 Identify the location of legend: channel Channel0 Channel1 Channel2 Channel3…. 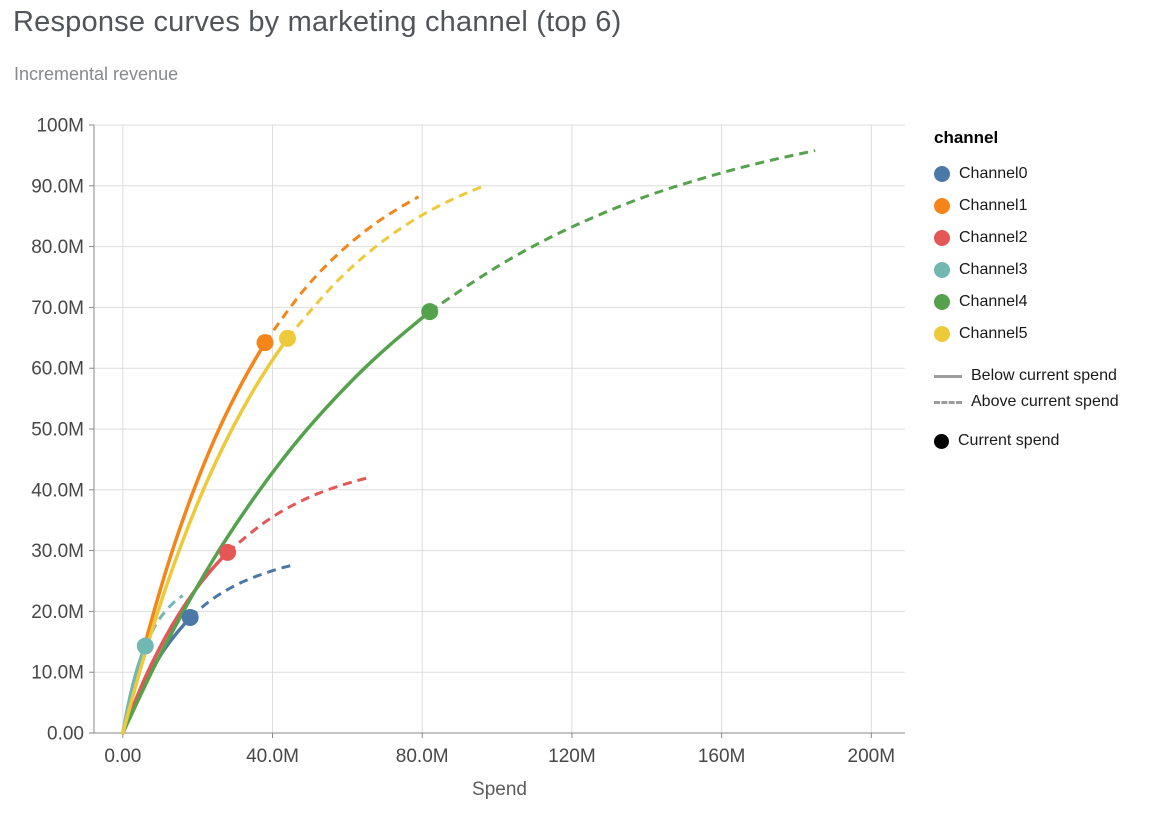
(1048, 291).